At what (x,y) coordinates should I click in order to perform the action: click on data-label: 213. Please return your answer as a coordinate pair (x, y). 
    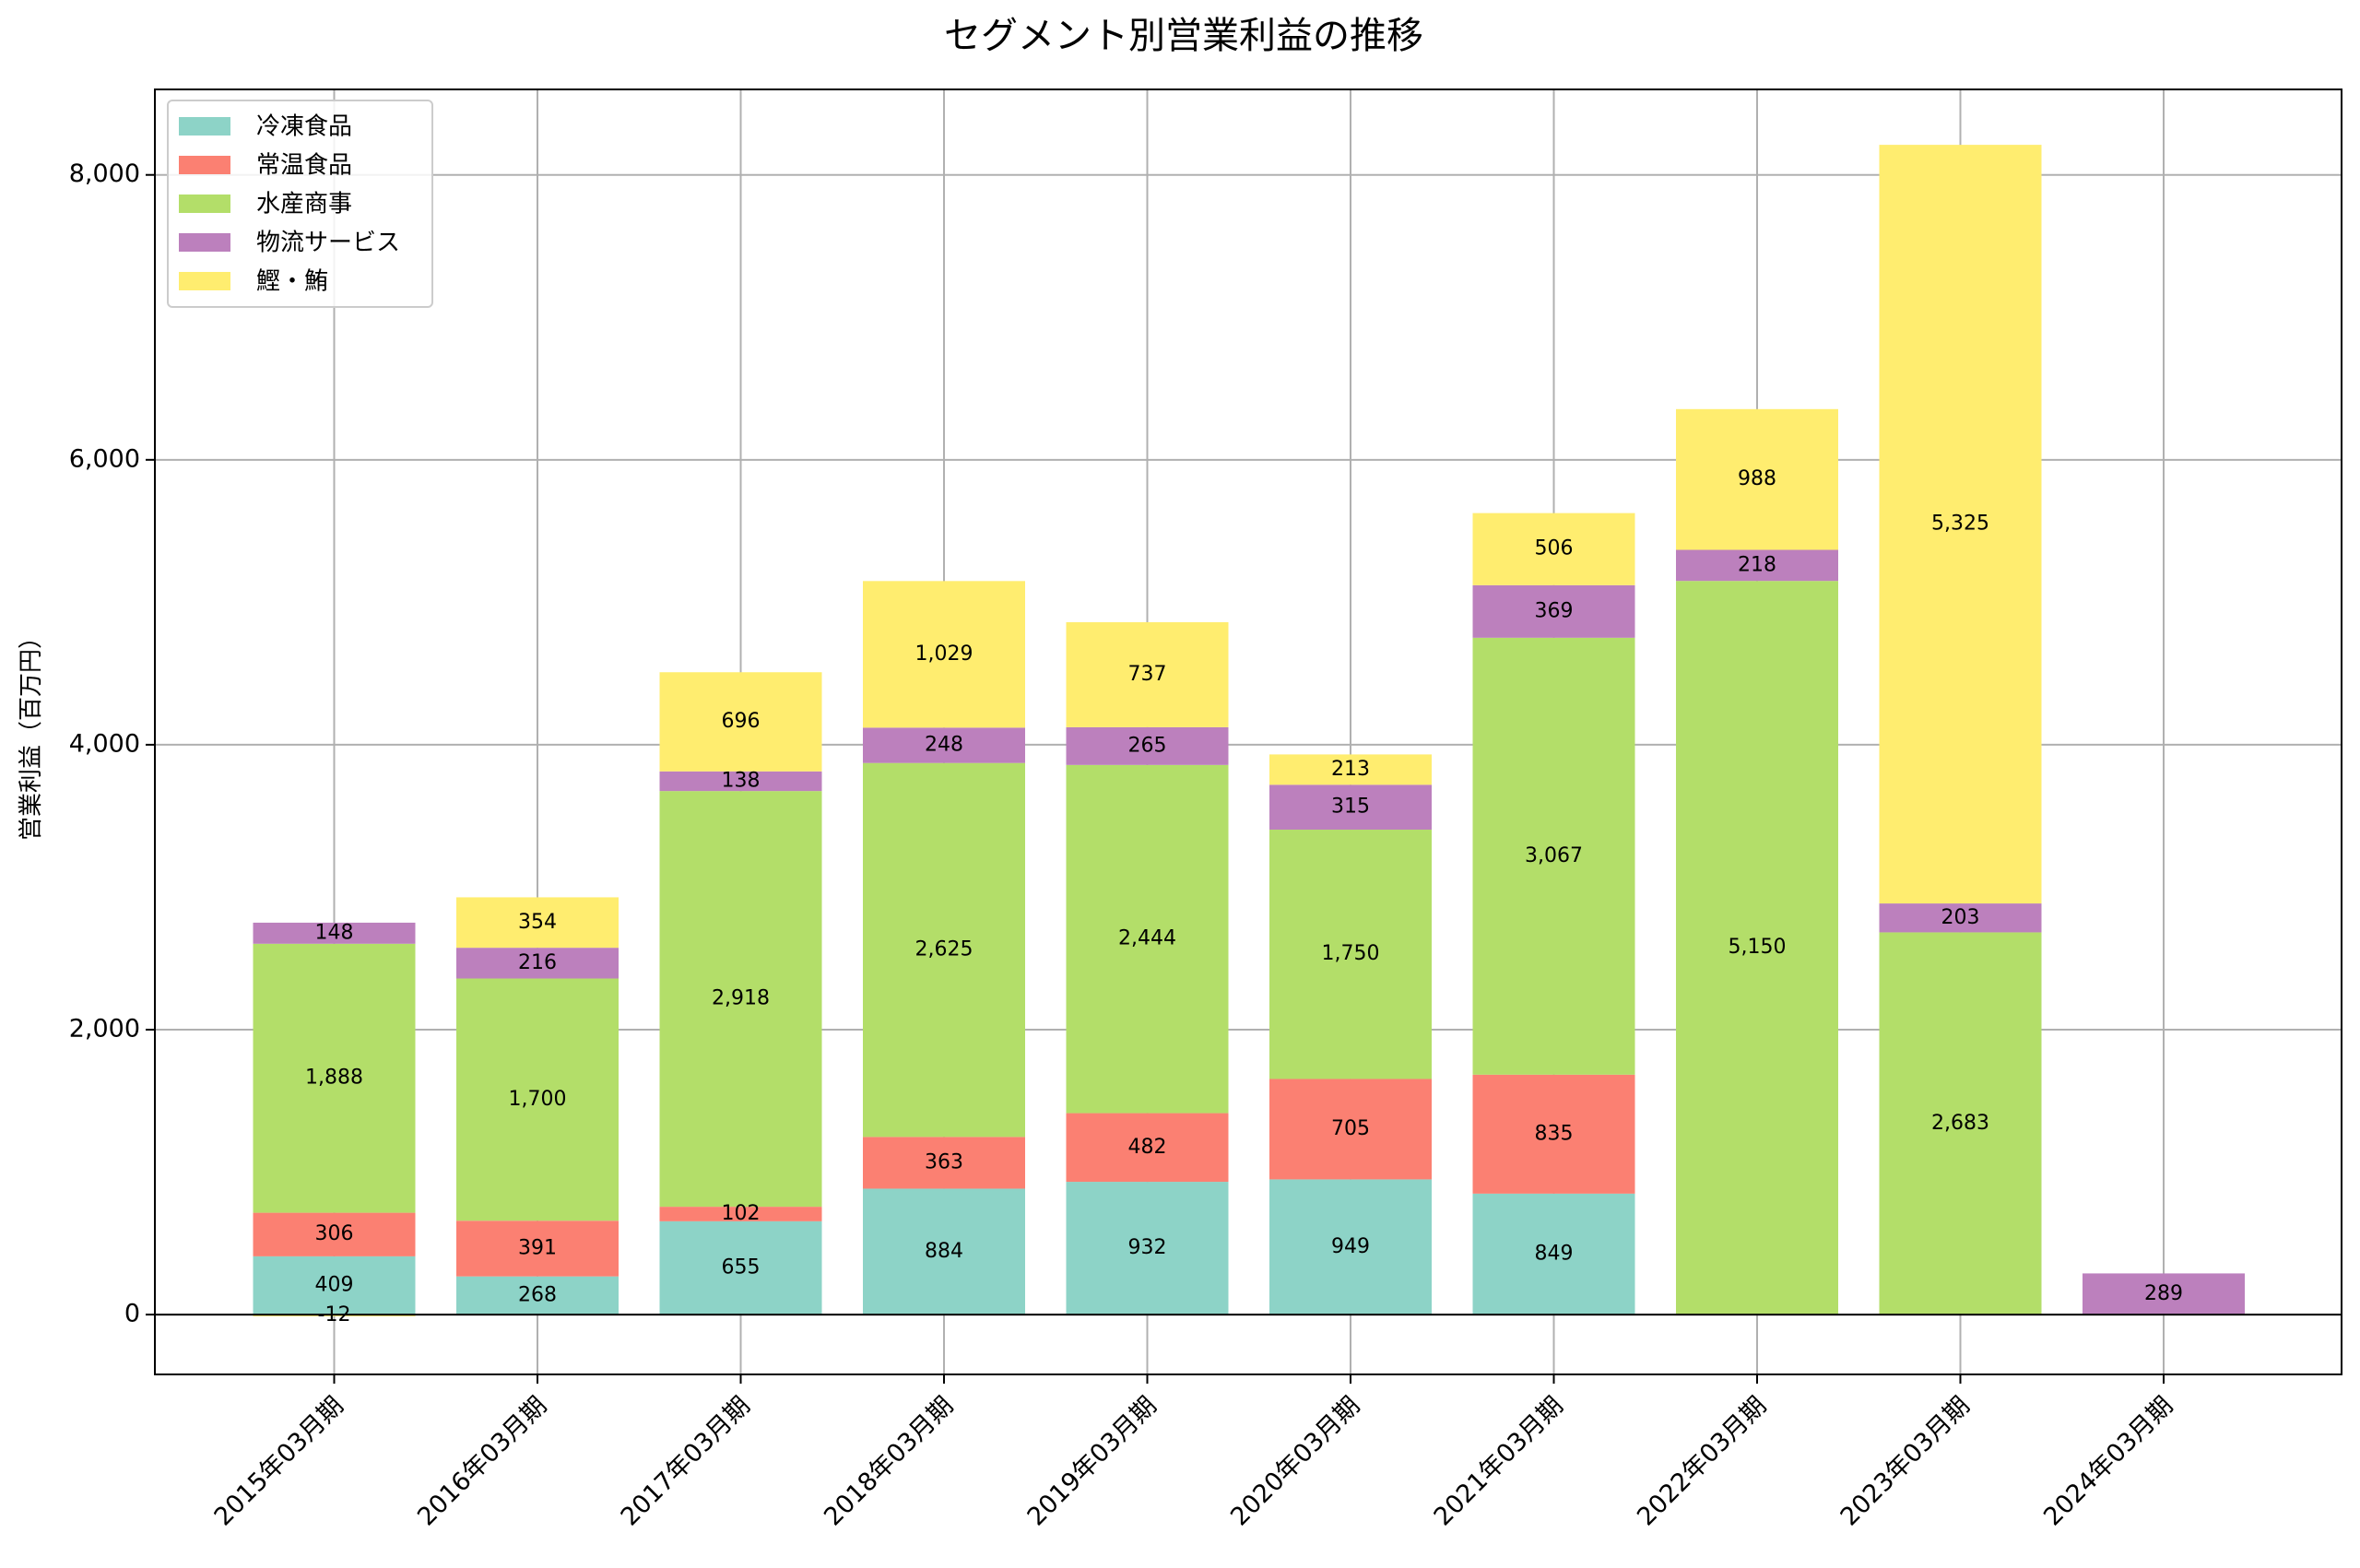
    Looking at the image, I should click on (1350, 770).